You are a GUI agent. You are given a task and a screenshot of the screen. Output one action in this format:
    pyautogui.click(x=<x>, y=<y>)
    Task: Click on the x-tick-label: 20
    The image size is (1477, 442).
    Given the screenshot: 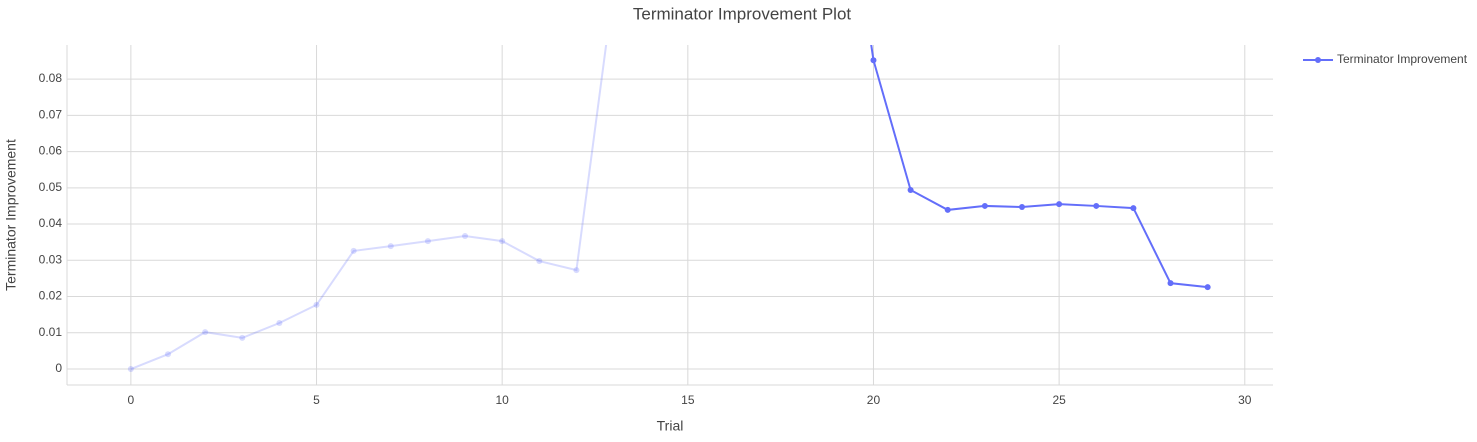 What is the action you would take?
    pyautogui.click(x=874, y=400)
    